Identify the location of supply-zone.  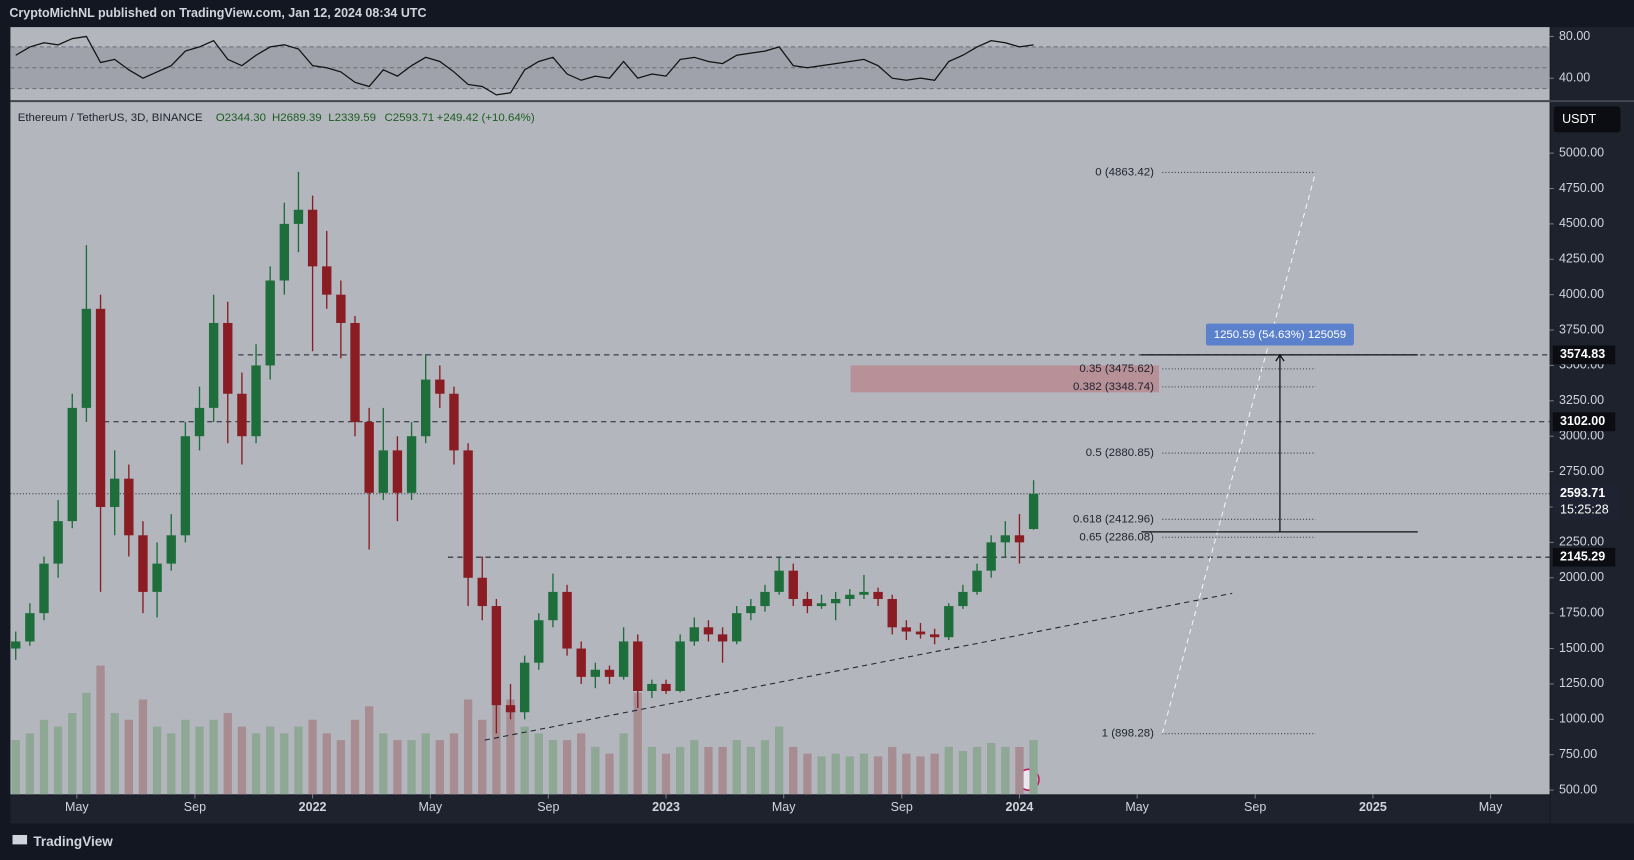
(1005, 379).